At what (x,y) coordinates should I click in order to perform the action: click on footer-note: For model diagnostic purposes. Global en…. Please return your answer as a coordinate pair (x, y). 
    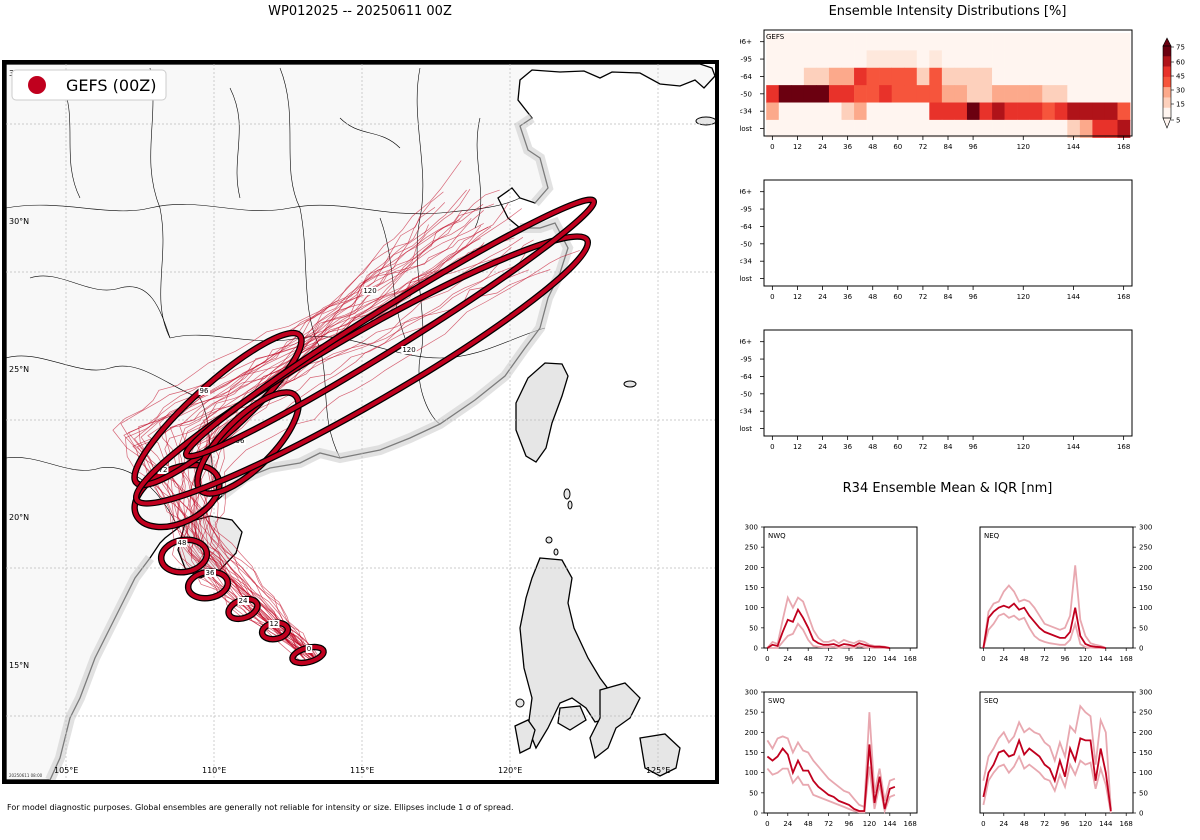
    Looking at the image, I should click on (260, 807).